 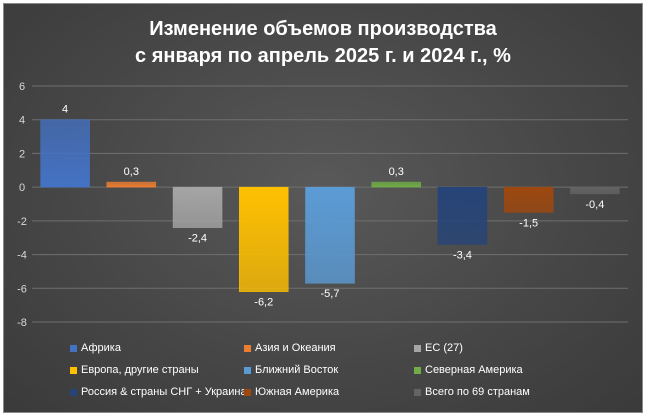 I want to click on legend-item: ЕС (27), so click(x=438, y=348).